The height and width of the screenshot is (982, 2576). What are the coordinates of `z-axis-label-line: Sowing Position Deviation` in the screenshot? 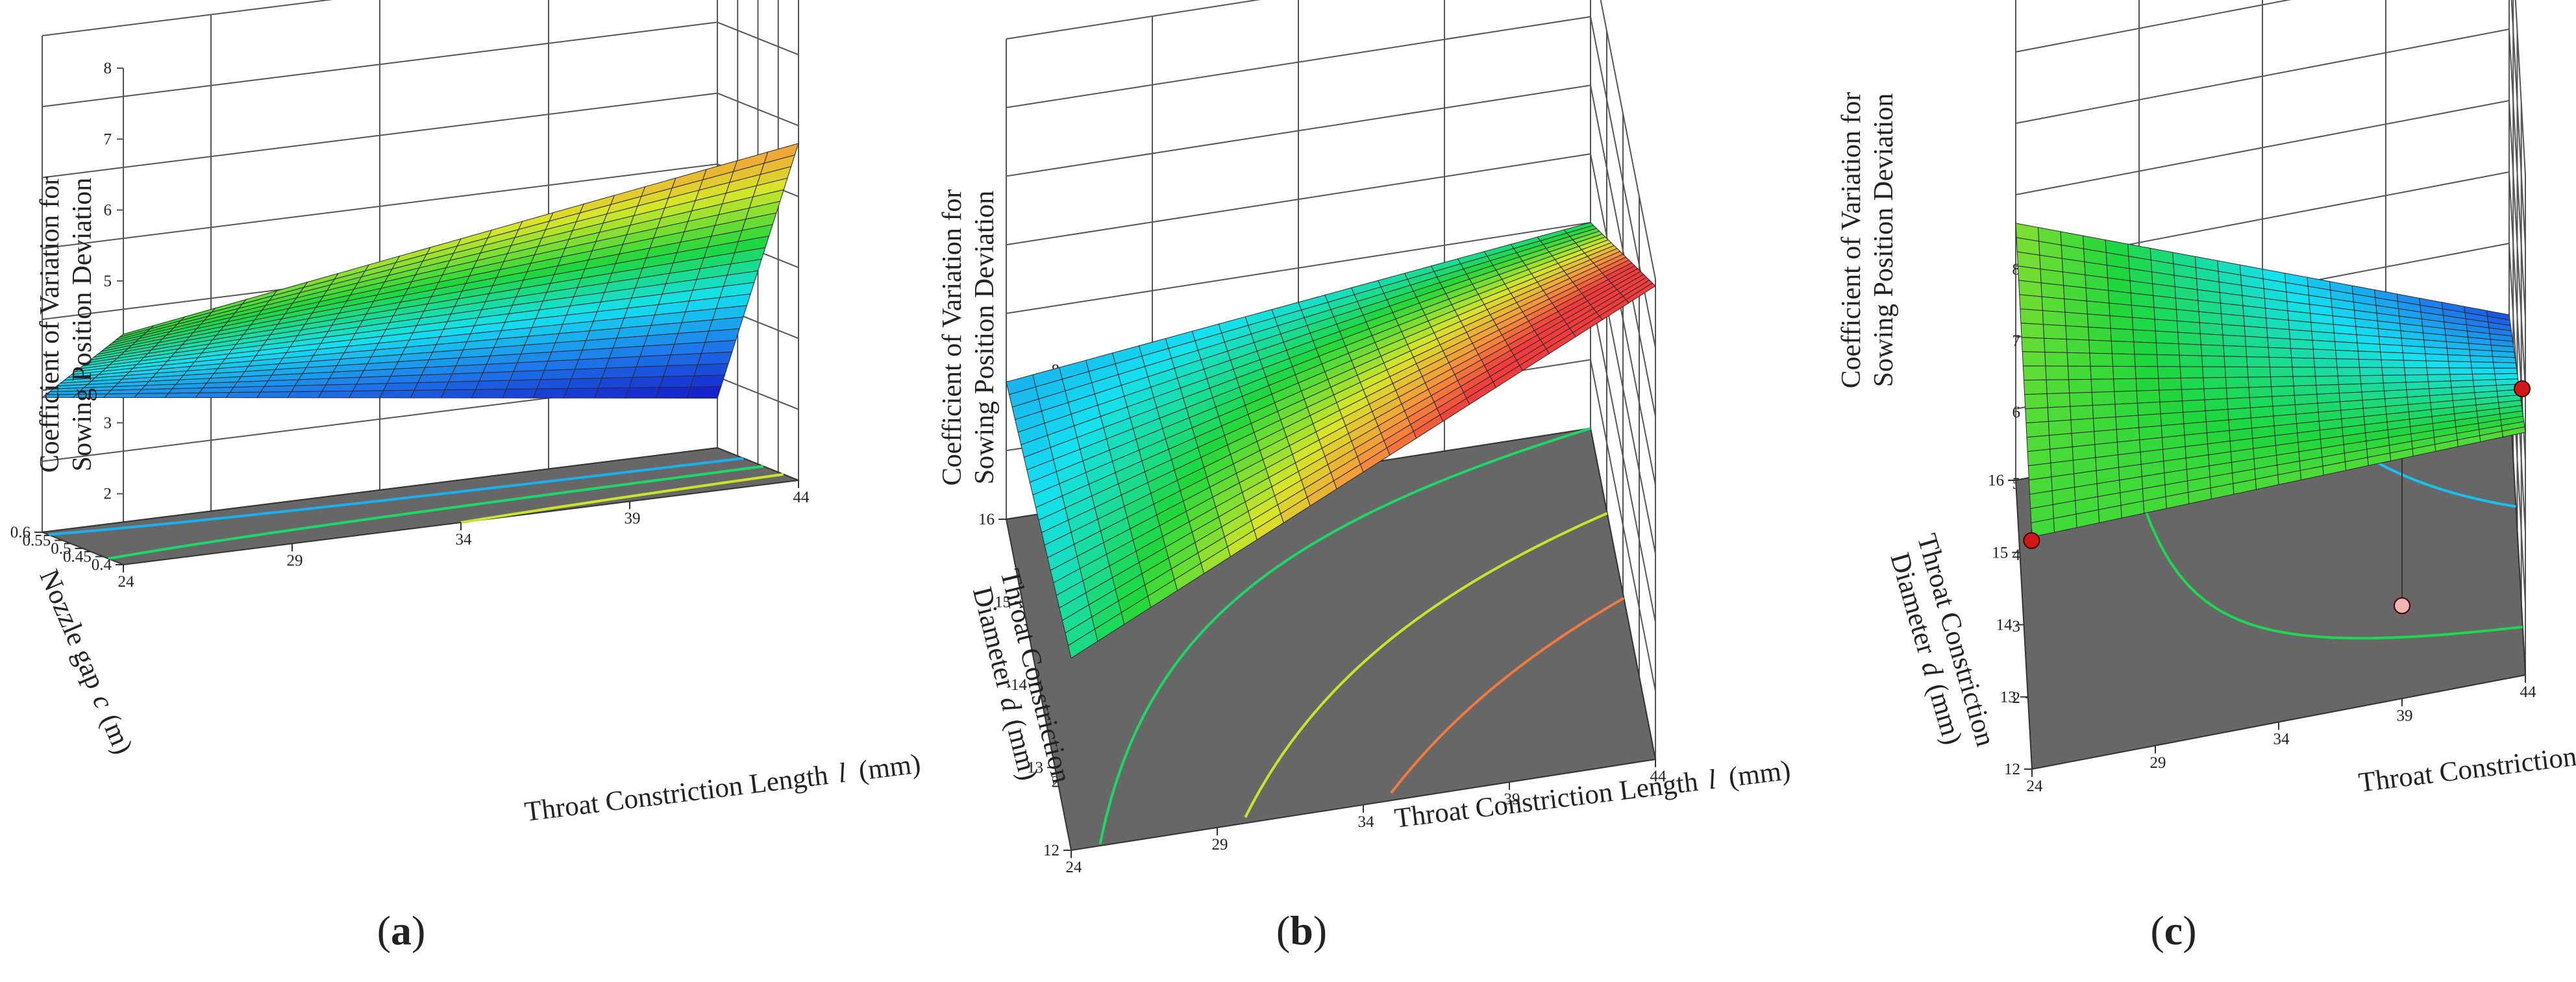 It's located at (82, 325).